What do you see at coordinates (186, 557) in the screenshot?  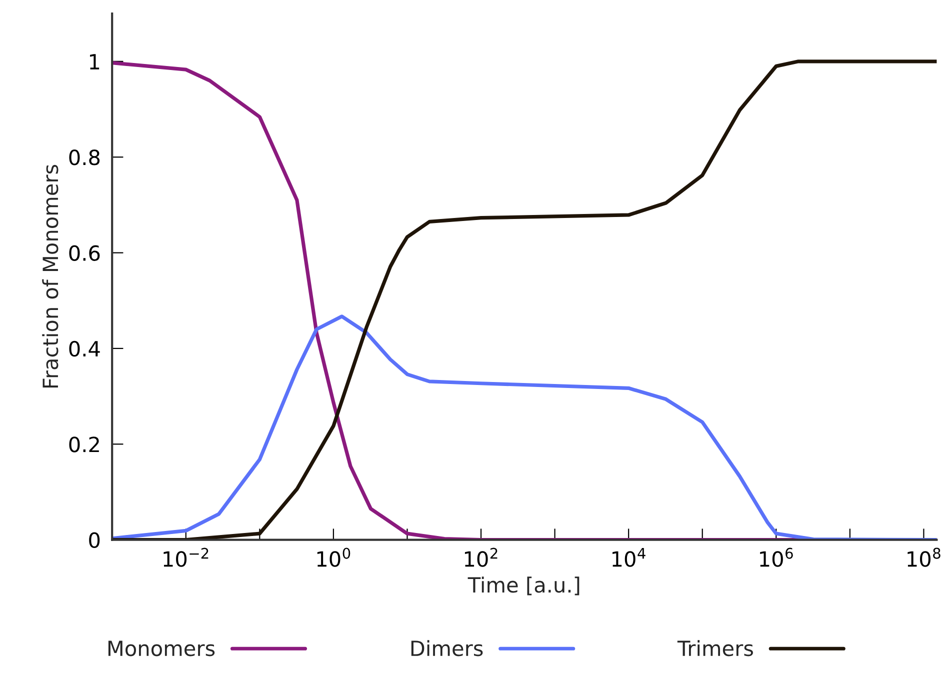 I see `x-tick-label: 10$^{−2}$` at bounding box center [186, 557].